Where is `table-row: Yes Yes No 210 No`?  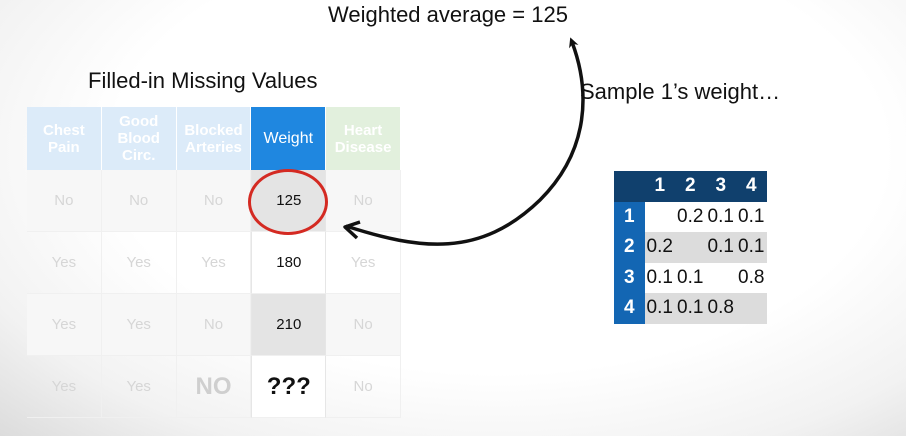
table-row: Yes Yes No 210 No is located at coordinates (214, 325).